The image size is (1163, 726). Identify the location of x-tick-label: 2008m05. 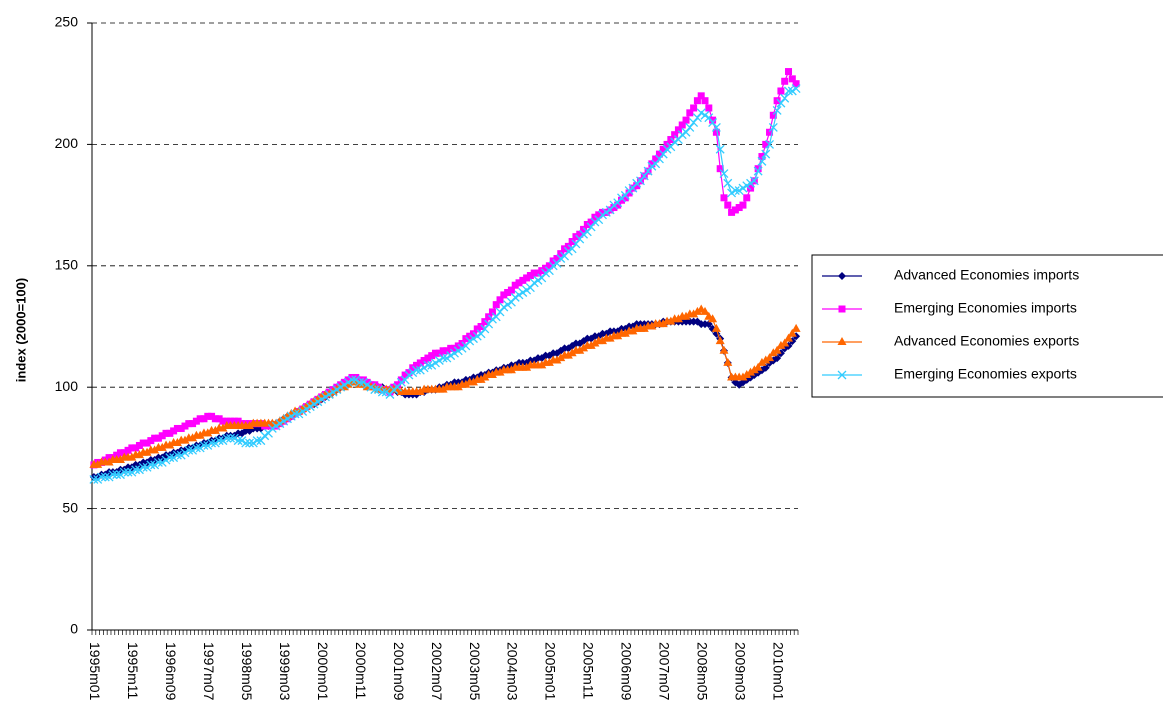
(703, 671).